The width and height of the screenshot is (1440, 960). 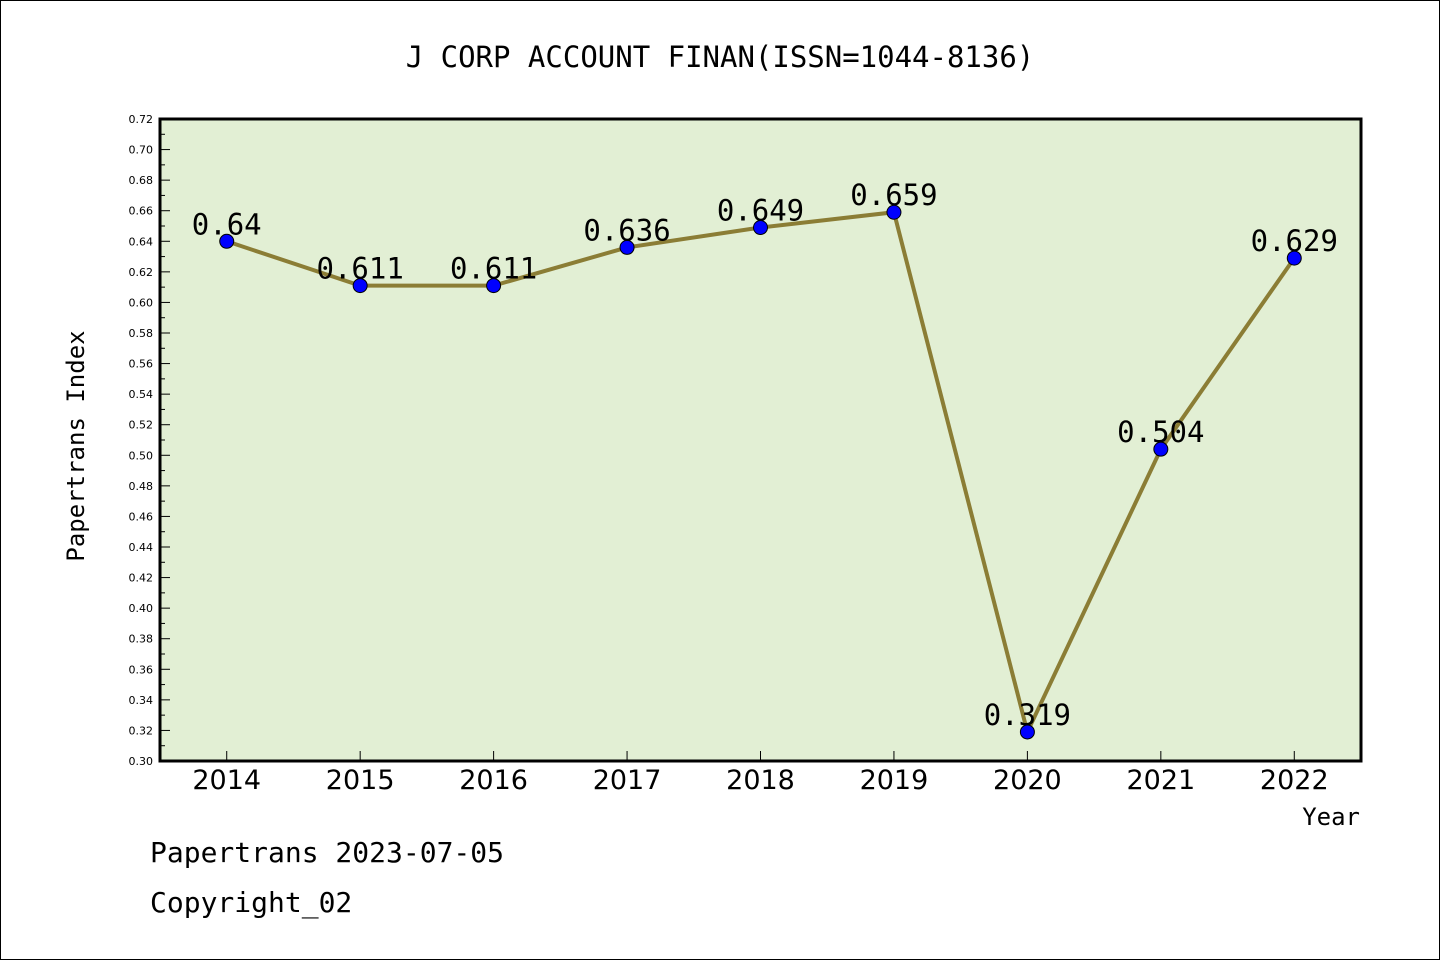 What do you see at coordinates (141, 150) in the screenshot?
I see `y-tick-label: 0.70` at bounding box center [141, 150].